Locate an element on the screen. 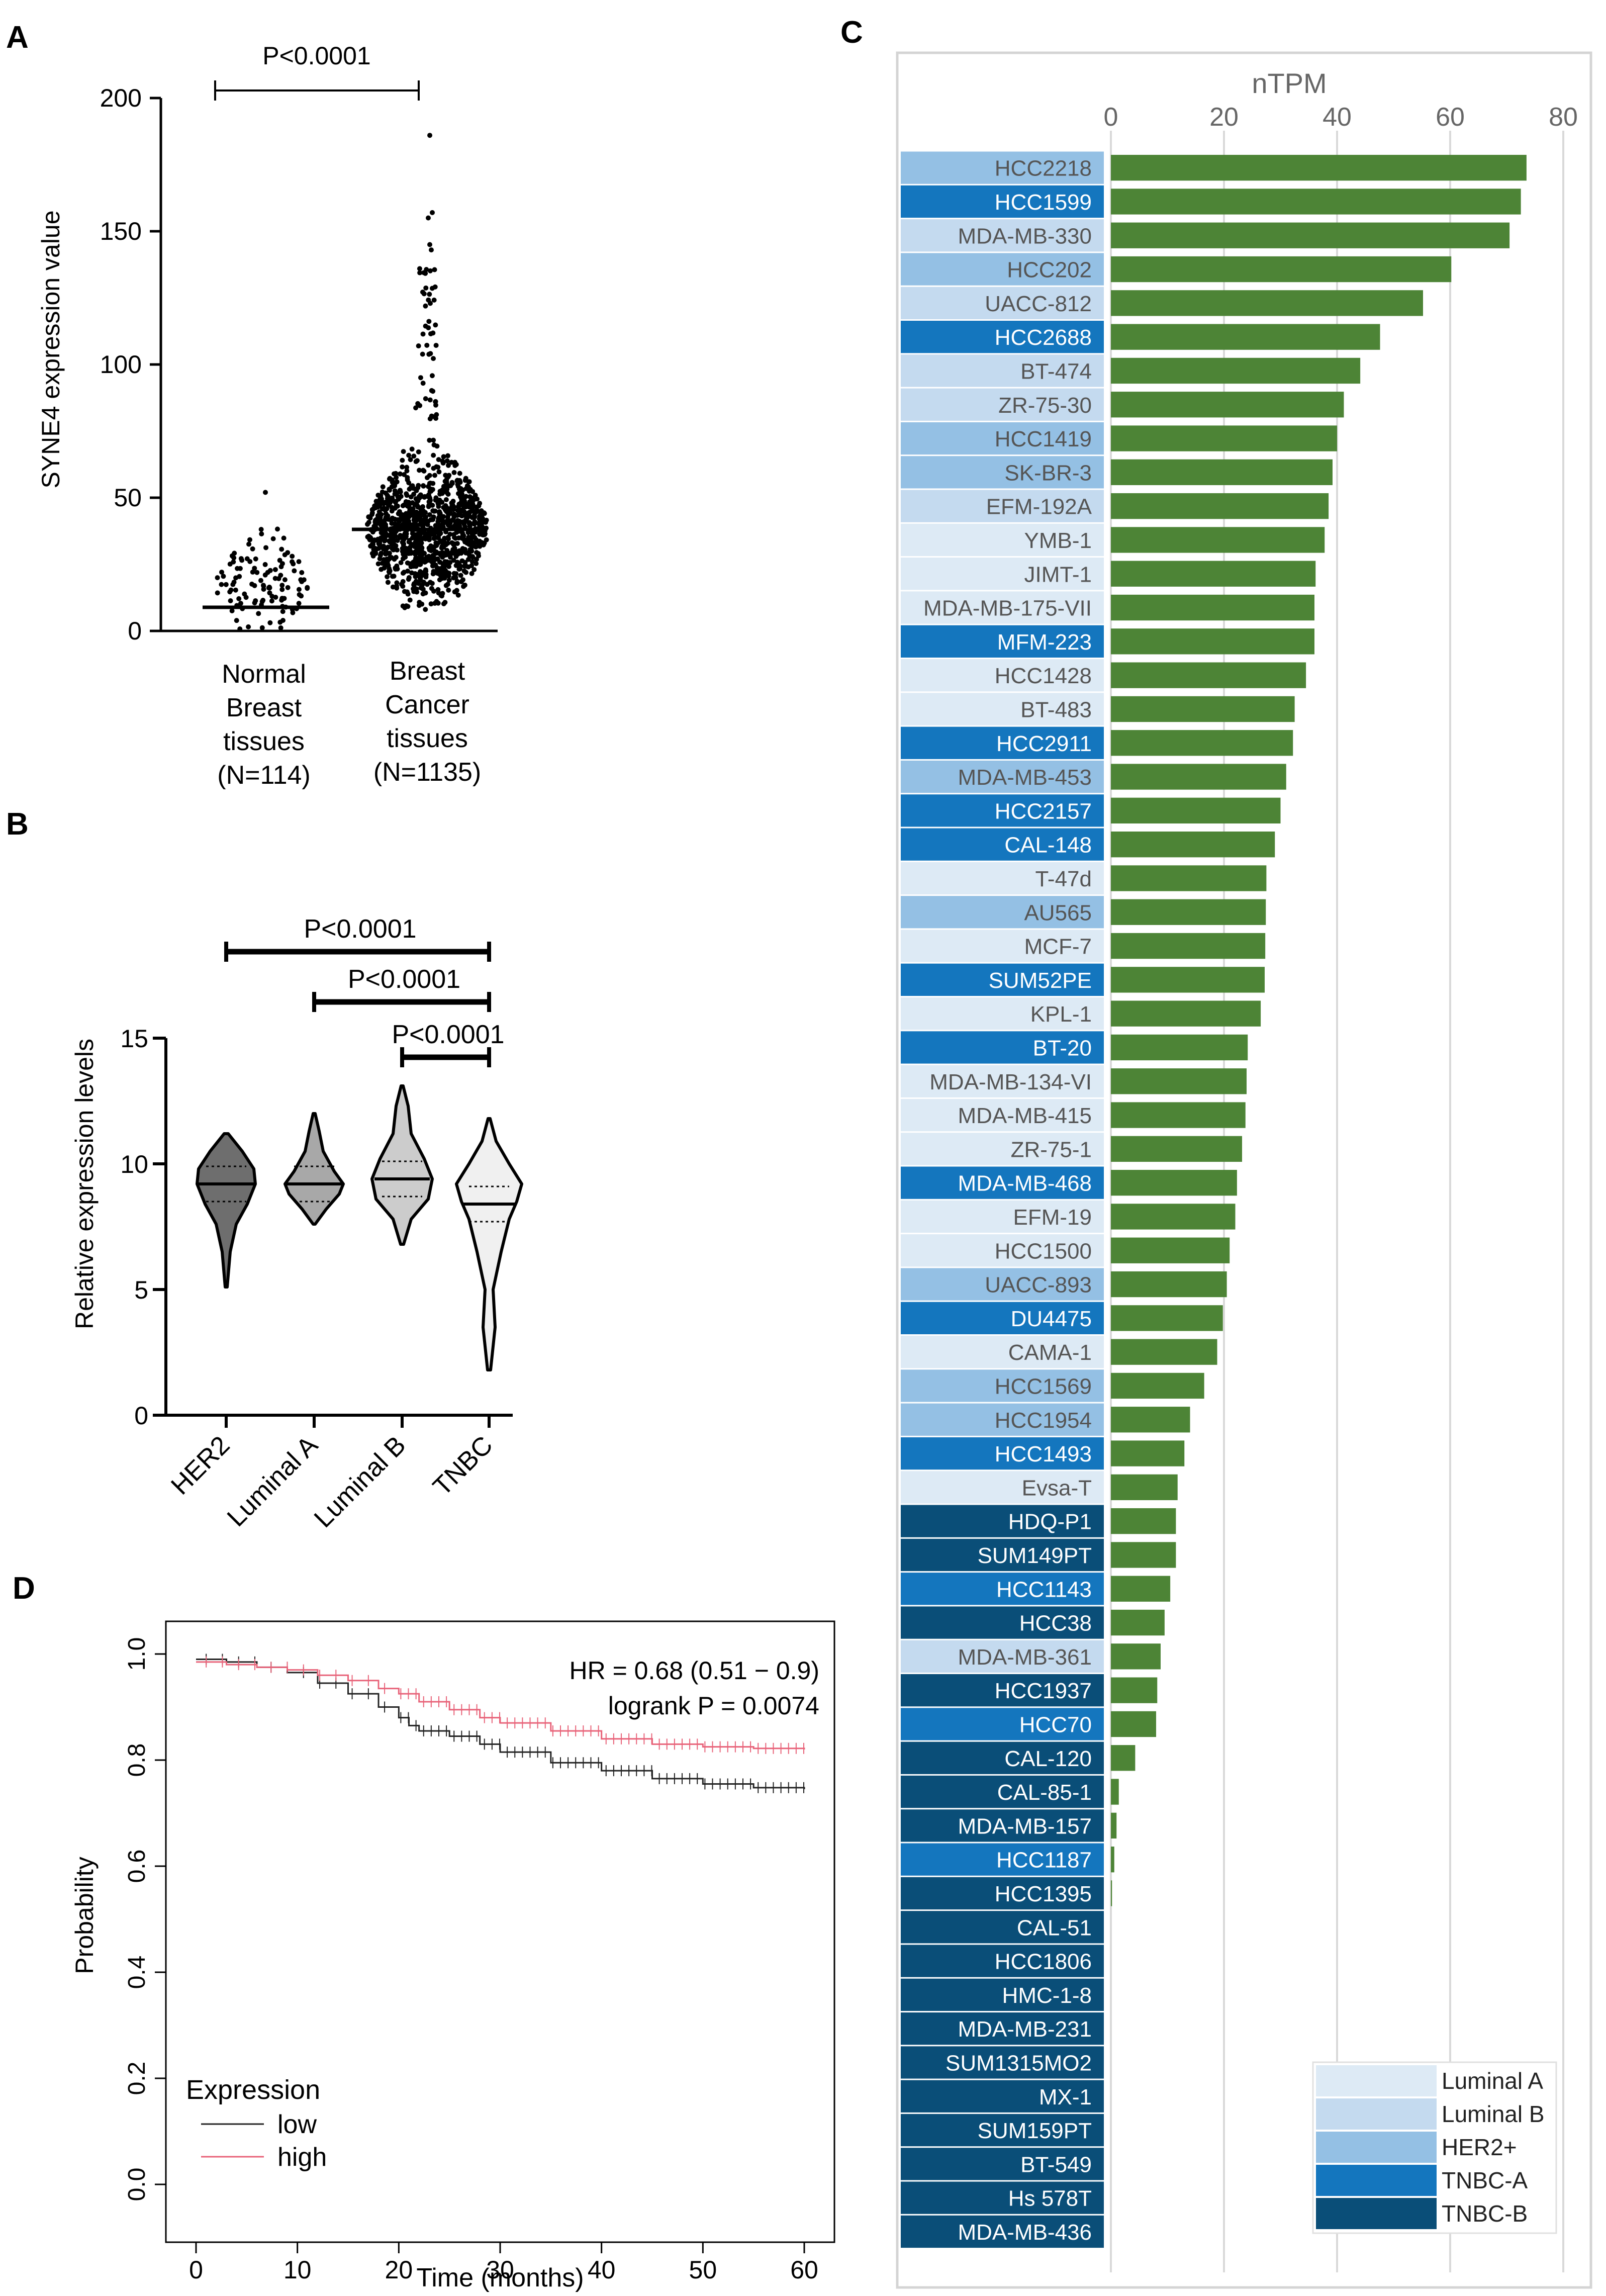  cell-line-label: CAL-148 is located at coordinates (1048, 845).